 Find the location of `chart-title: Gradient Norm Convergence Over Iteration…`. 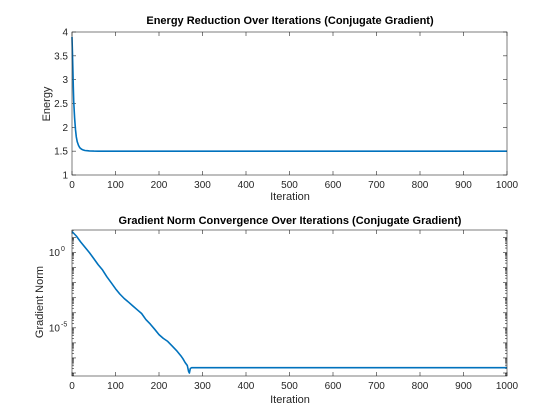

chart-title: Gradient Norm Convergence Over Iteration… is located at coordinates (290, 221).